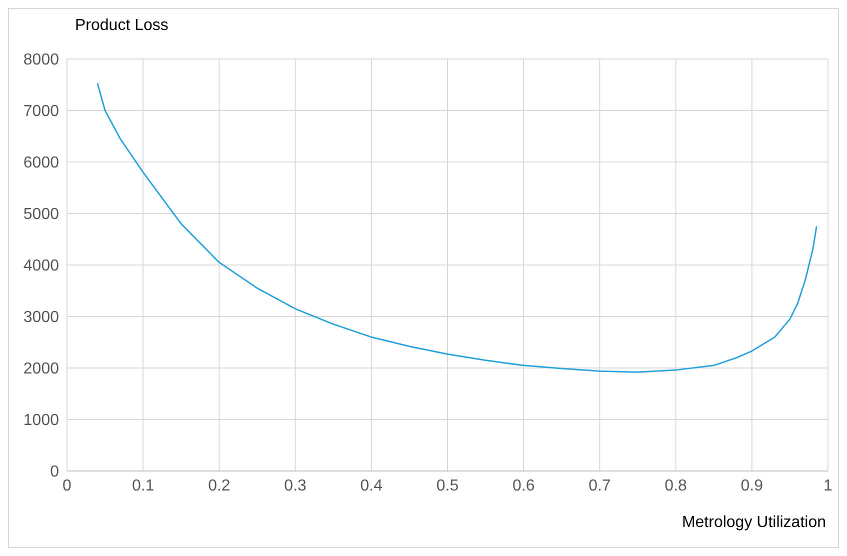  What do you see at coordinates (295, 485) in the screenshot?
I see `x-tick-label: 0.3` at bounding box center [295, 485].